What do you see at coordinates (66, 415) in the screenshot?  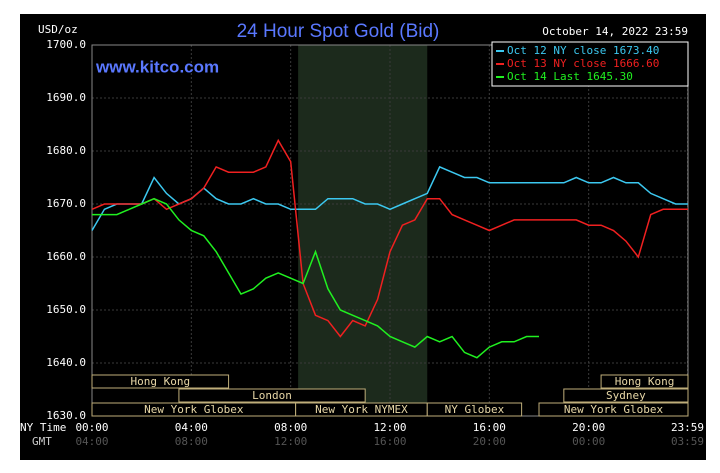 I see `y-tick-label: 1630.0` at bounding box center [66, 415].